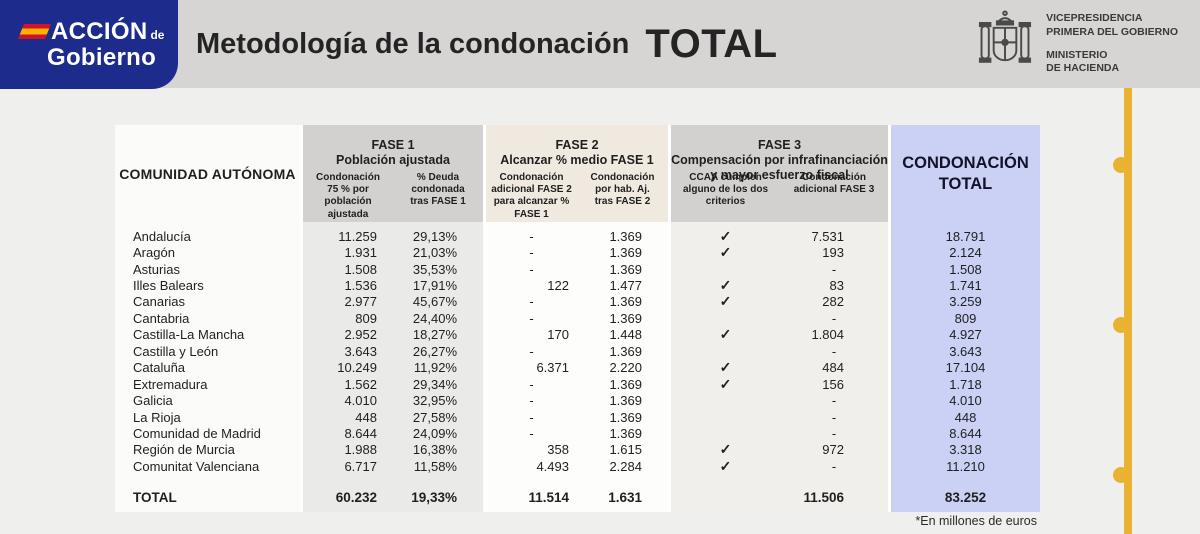 The height and width of the screenshot is (534, 1200). I want to click on cell-fase1-porcentaje: 26,27%, so click(434, 351).